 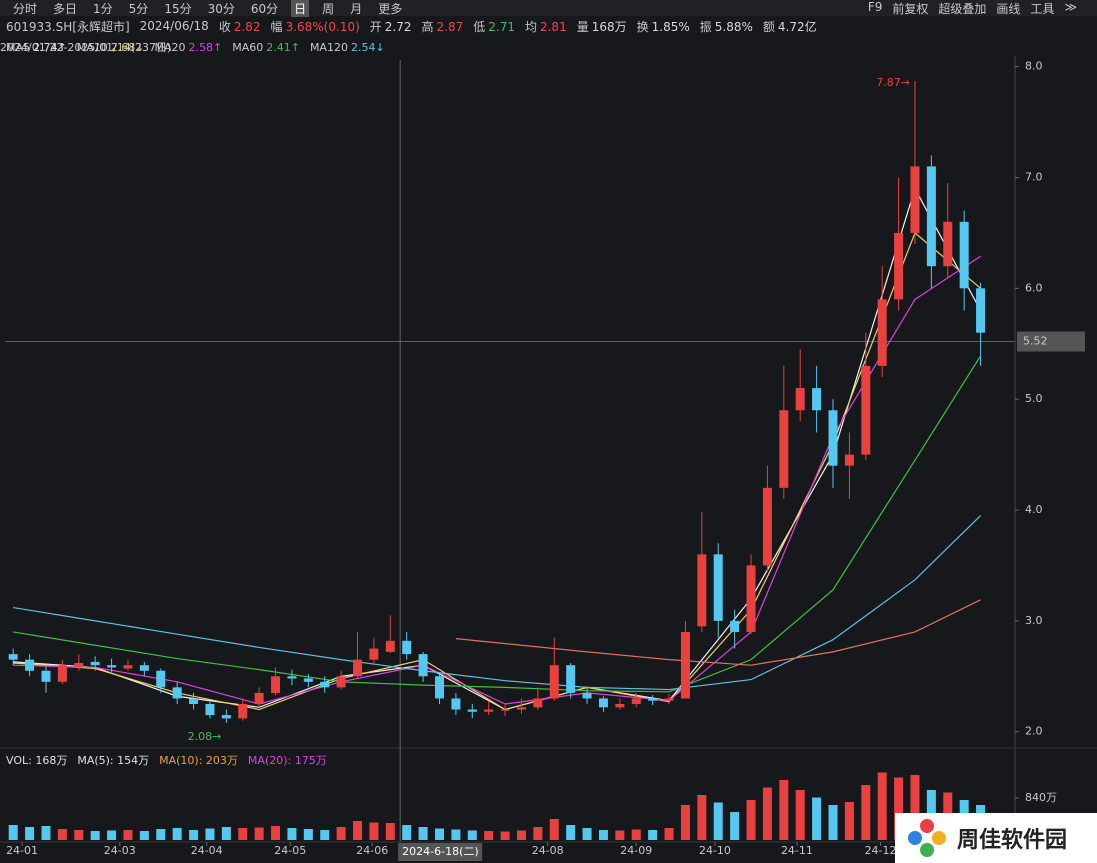 What do you see at coordinates (328, 8) in the screenshot?
I see `tab: 周` at bounding box center [328, 8].